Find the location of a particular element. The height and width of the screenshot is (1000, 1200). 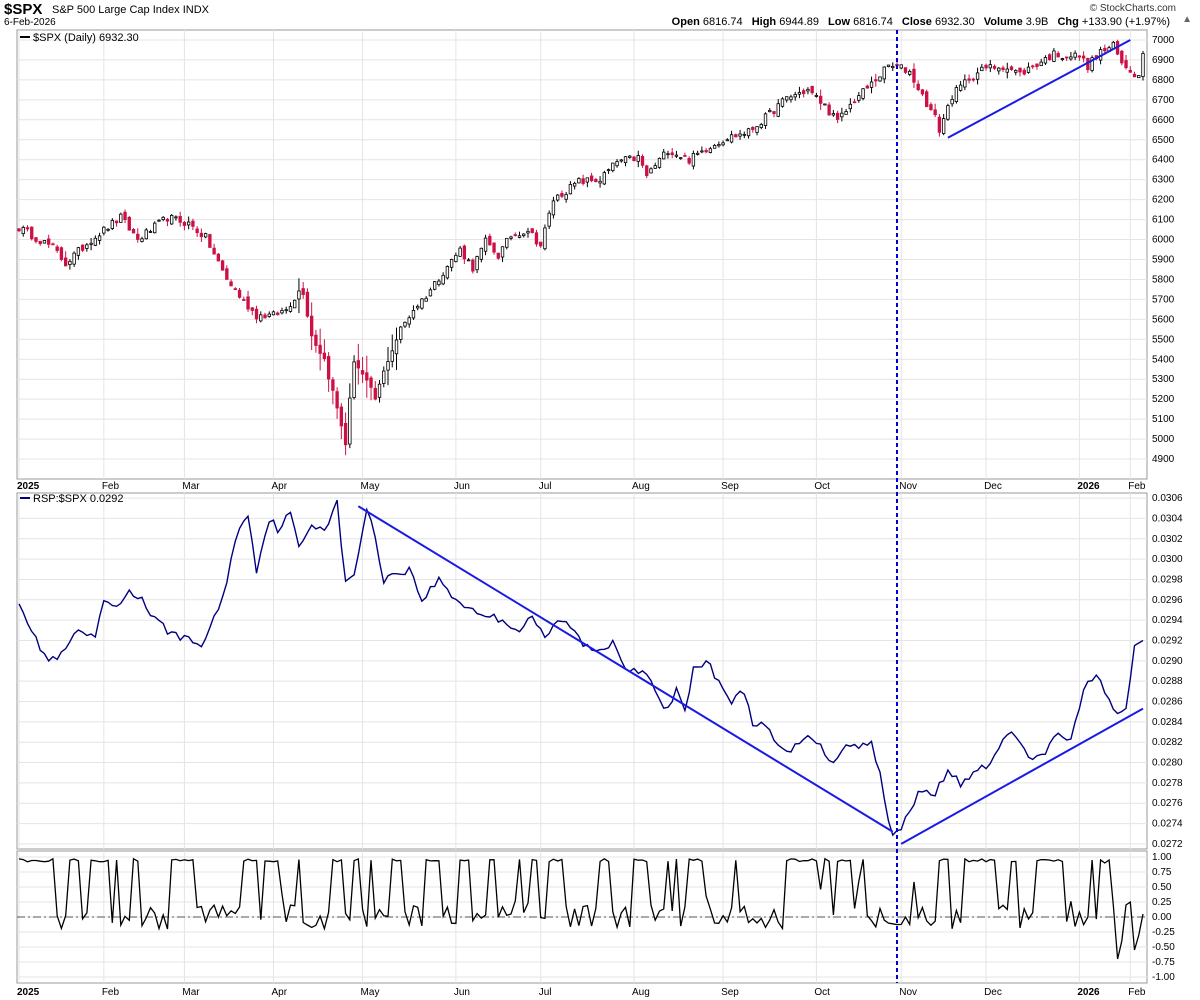

x-tick-label: Nov is located at coordinates (908, 486).